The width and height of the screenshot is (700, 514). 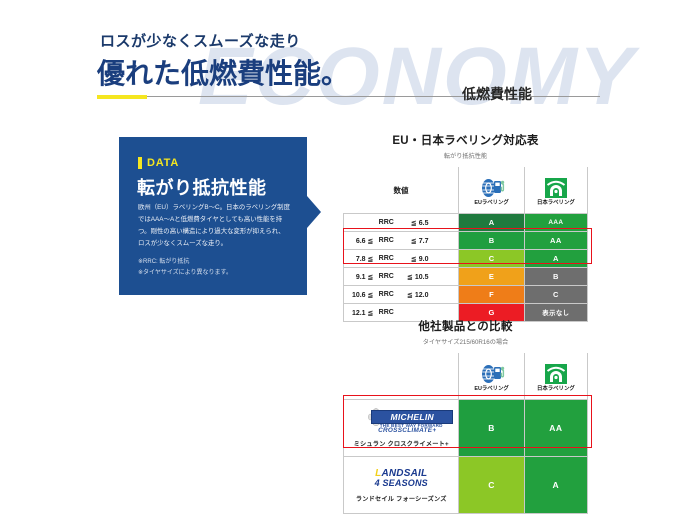 What do you see at coordinates (465, 342) in the screenshot?
I see `table2-subtitle: タイヤサイズ215/60R16の場合` at bounding box center [465, 342].